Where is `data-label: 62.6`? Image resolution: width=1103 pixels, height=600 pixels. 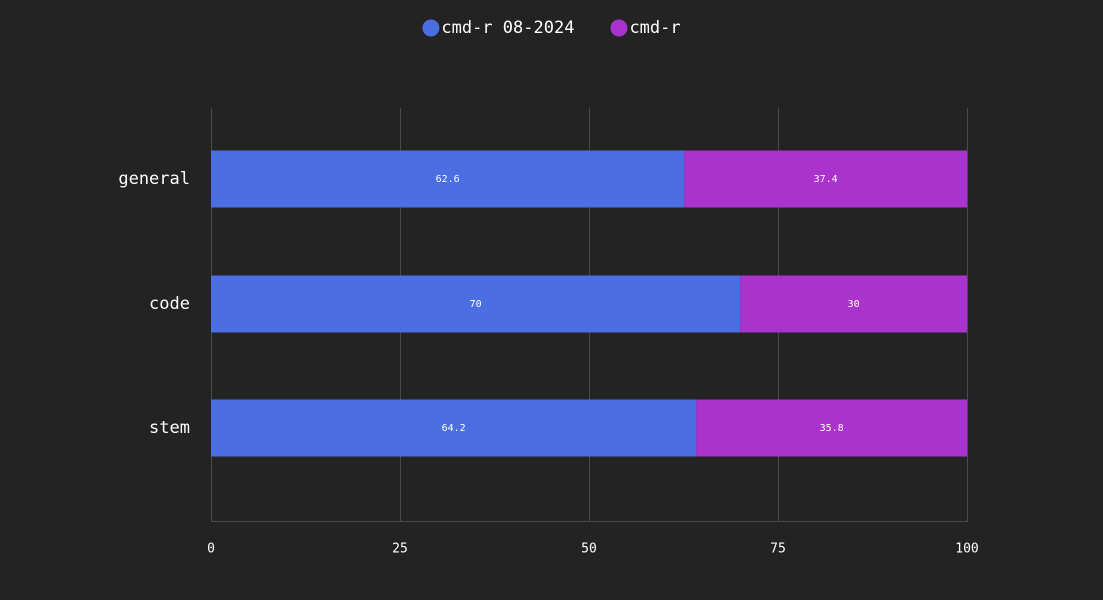
data-label: 62.6 is located at coordinates (448, 179).